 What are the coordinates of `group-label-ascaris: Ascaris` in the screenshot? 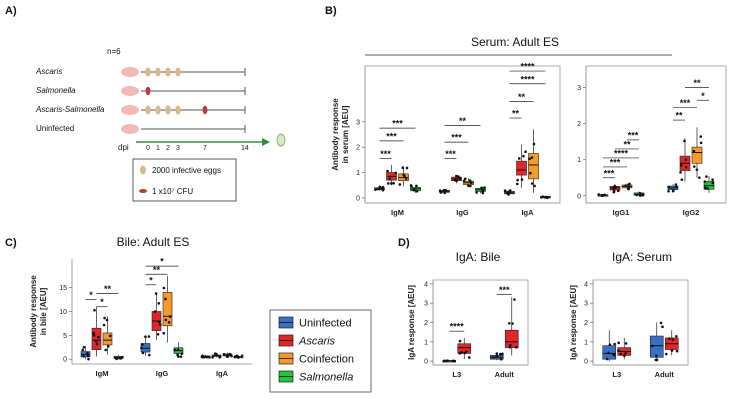 It's located at (48, 71).